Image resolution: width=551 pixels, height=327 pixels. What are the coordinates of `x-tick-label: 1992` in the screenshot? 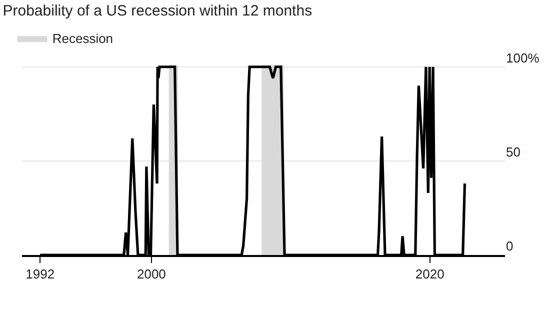 It's located at (40, 274).